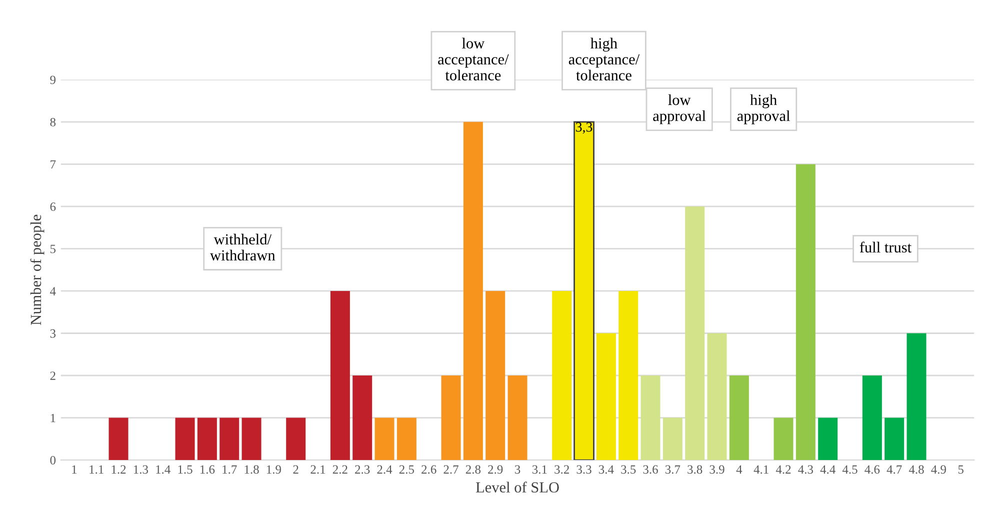  What do you see at coordinates (251, 469) in the screenshot?
I see `x-tick-label: 1.8` at bounding box center [251, 469].